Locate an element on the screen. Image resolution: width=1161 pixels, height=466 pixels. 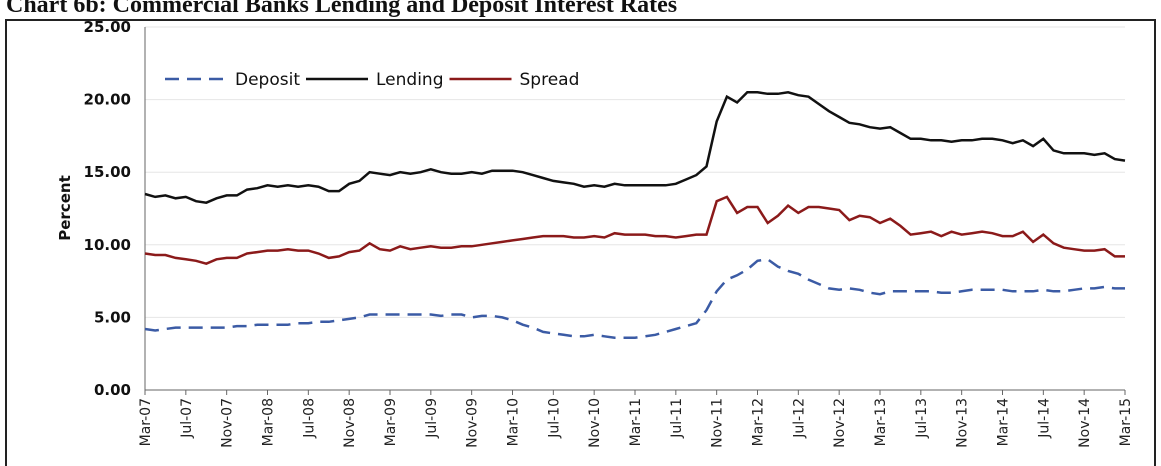
x-tick-label: Jul-09 is located at coordinates (432, 418).